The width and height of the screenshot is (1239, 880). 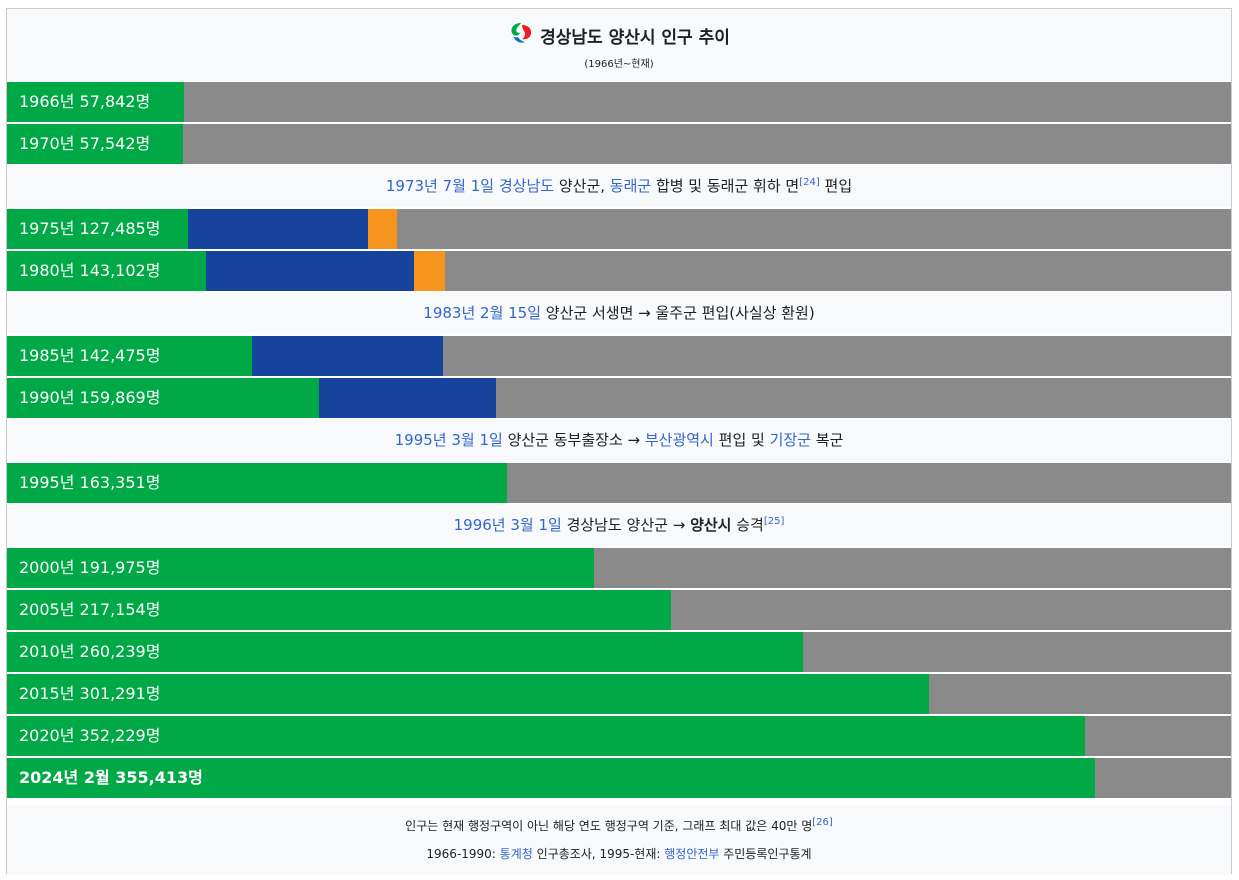 I want to click on text-link: 경상남도, so click(x=526, y=186).